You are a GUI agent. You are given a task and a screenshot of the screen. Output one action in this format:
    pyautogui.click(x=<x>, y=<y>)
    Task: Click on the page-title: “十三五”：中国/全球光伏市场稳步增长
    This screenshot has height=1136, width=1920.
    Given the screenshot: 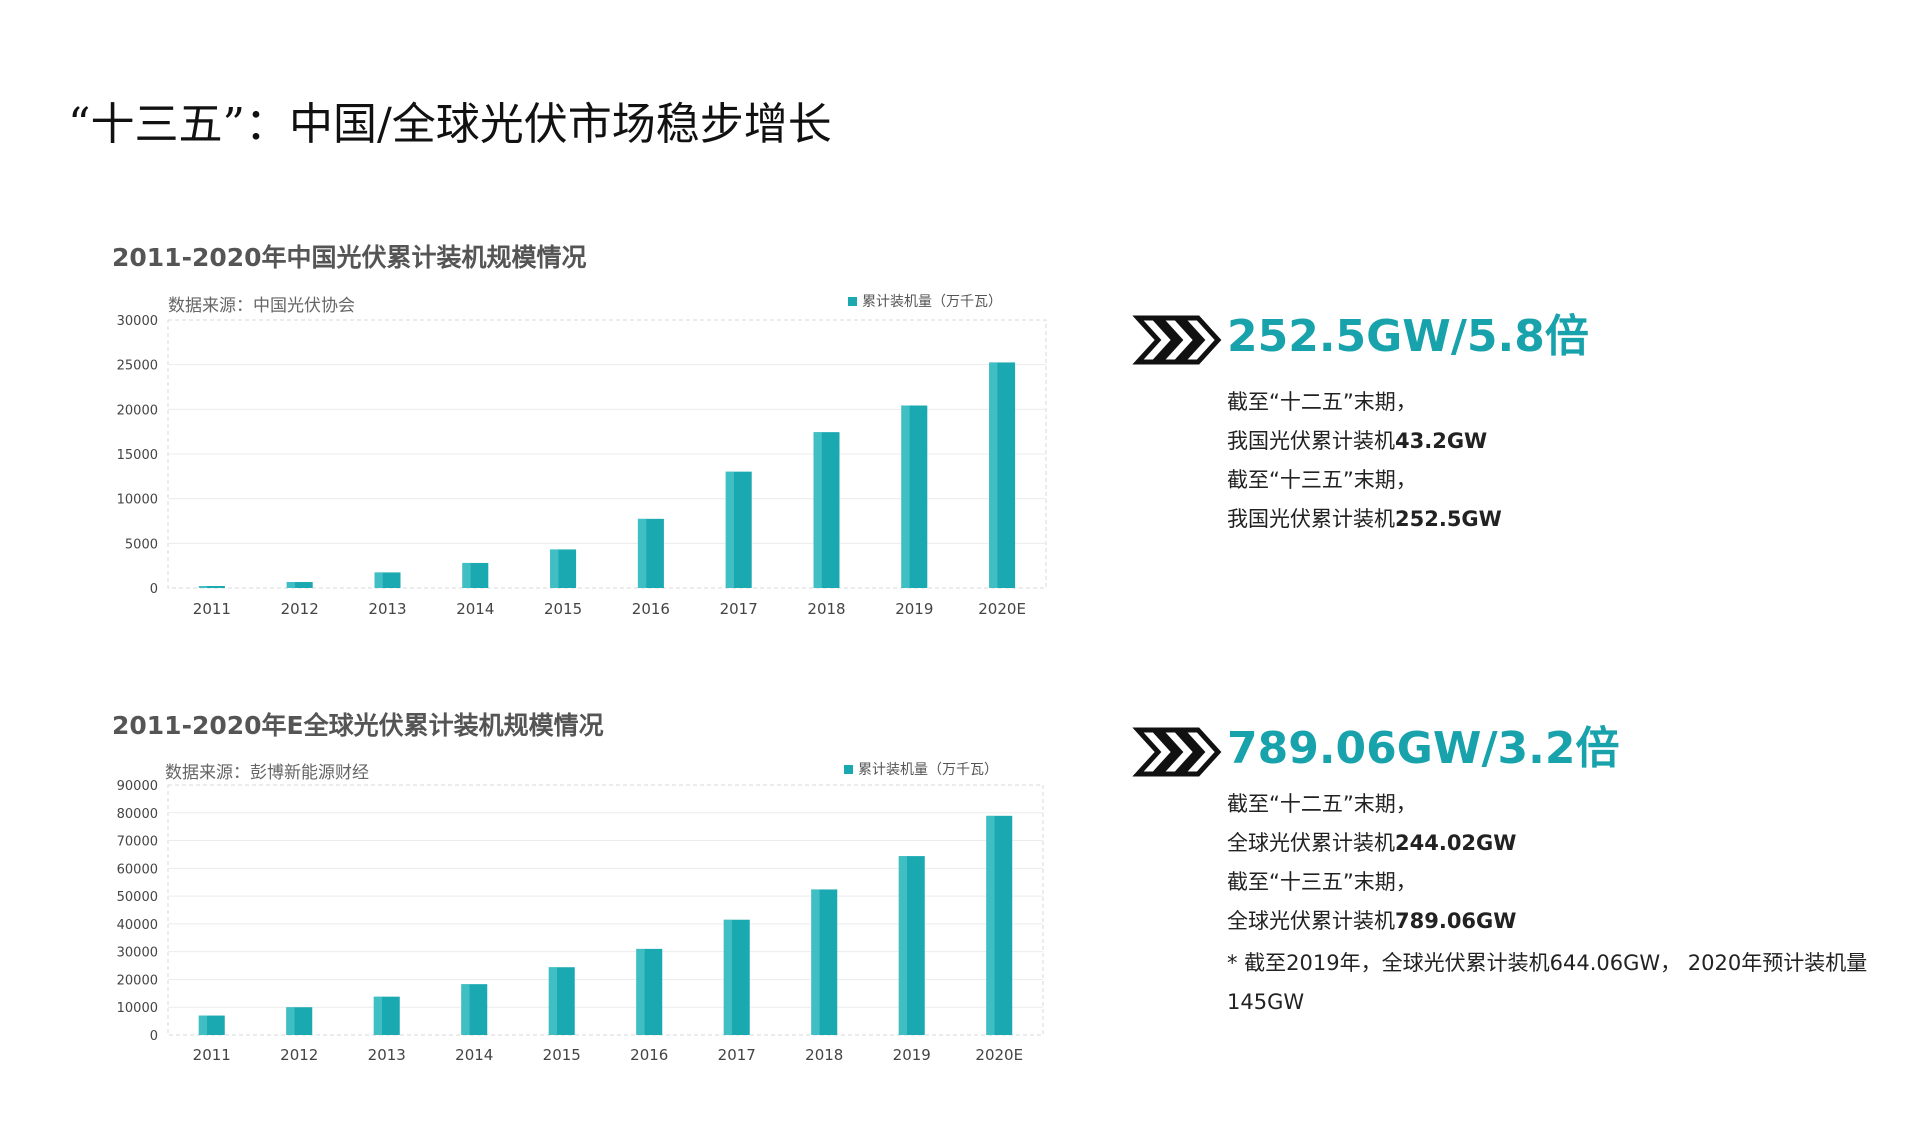 What is the action you would take?
    pyautogui.click(x=450, y=124)
    